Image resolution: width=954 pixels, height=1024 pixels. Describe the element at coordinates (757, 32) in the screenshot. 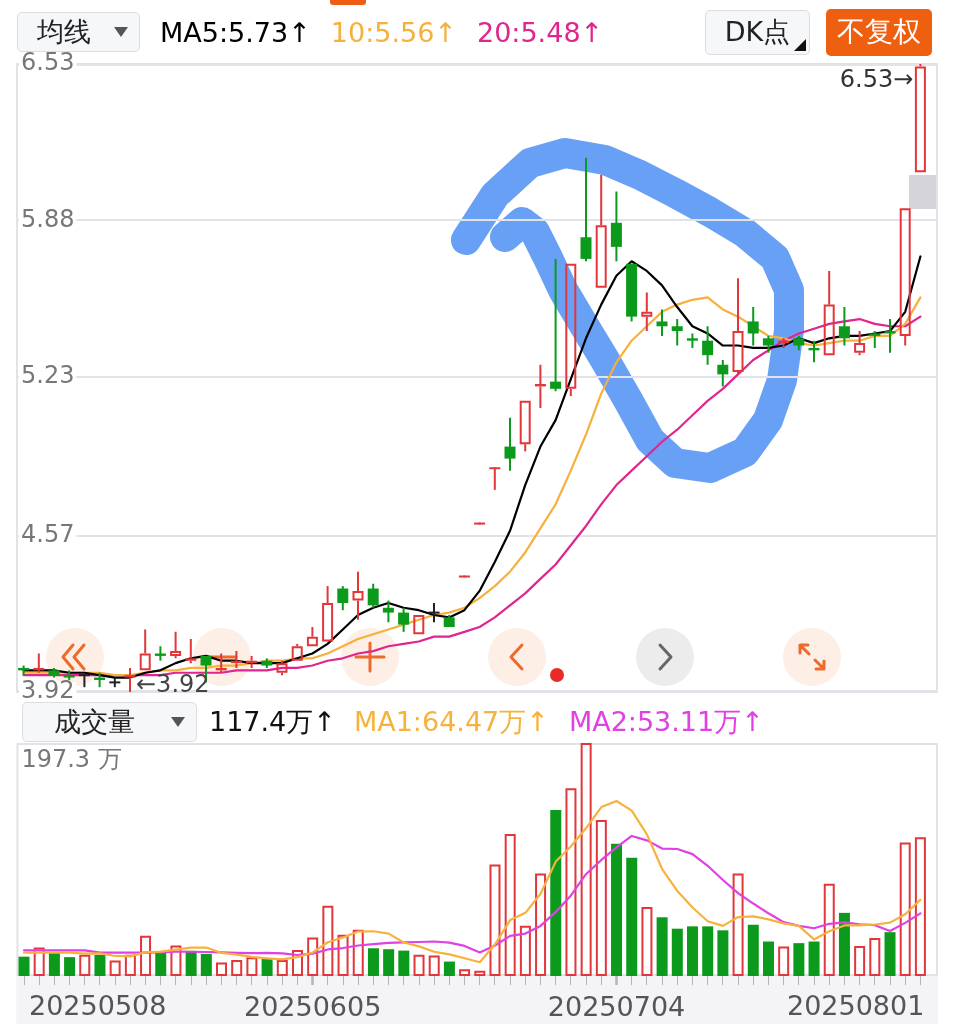

I see `text: DK点` at that location.